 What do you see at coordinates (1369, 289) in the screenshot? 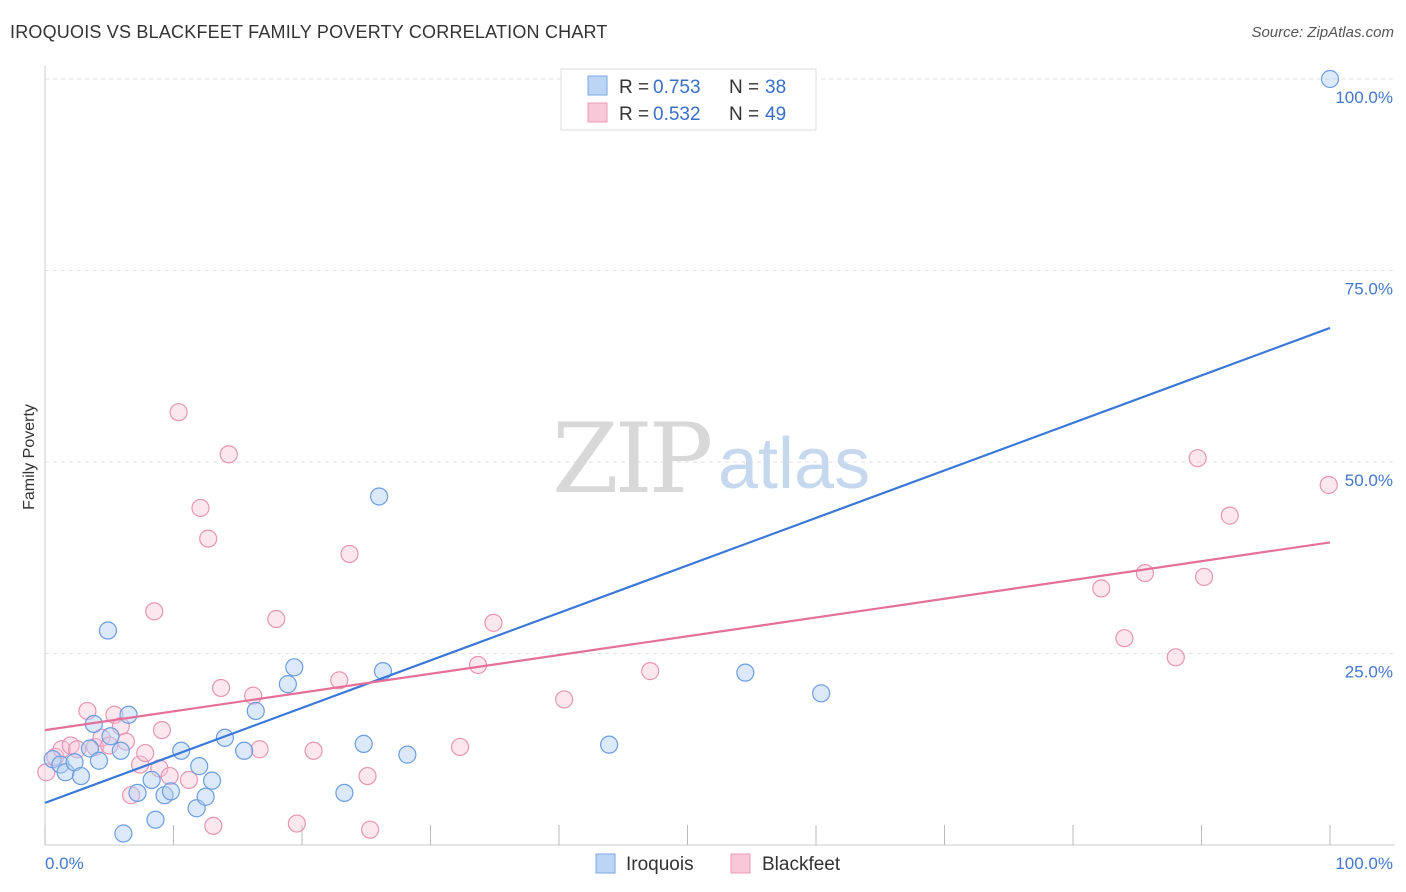
I see `y-tick-label: 75.0%` at bounding box center [1369, 289].